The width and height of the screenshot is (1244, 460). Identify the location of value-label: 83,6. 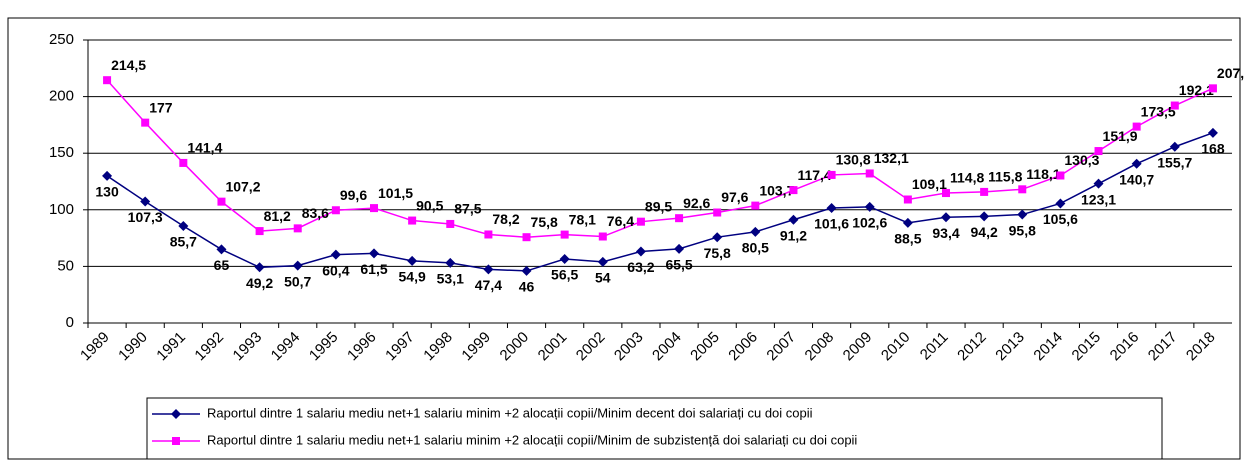
(315, 213).